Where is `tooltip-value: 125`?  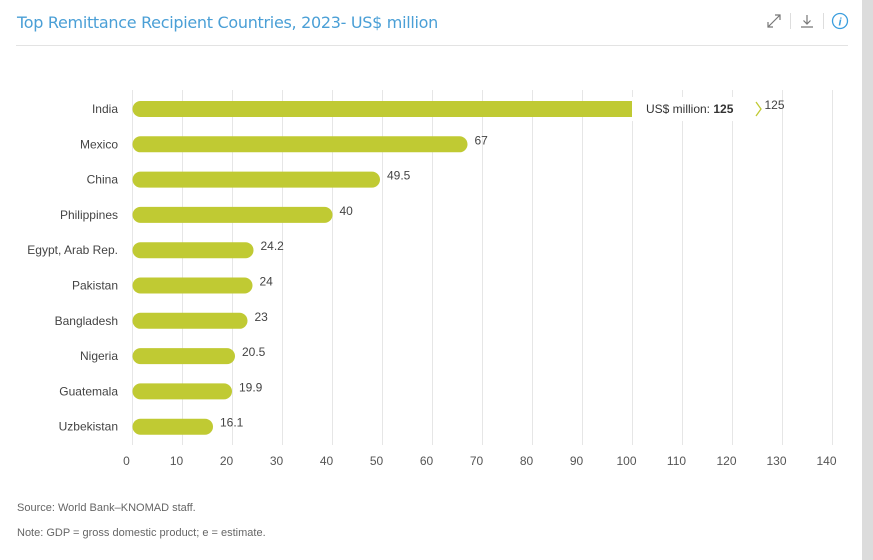
tooltip-value: 125 is located at coordinates (723, 109).